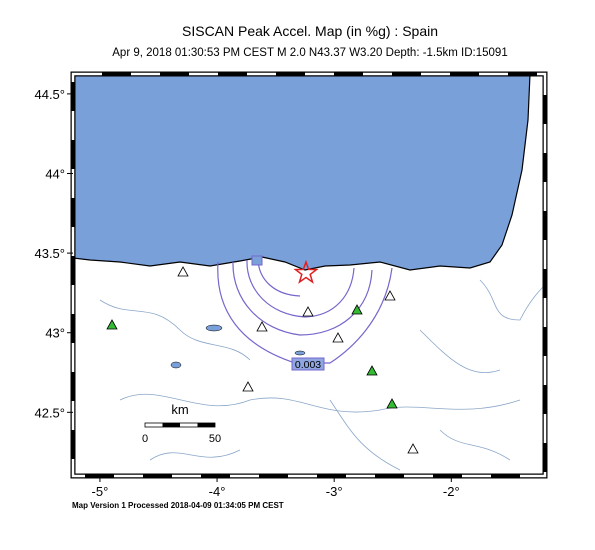 The width and height of the screenshot is (595, 550). I want to click on scale-bar: km 0 50, so click(181, 423).